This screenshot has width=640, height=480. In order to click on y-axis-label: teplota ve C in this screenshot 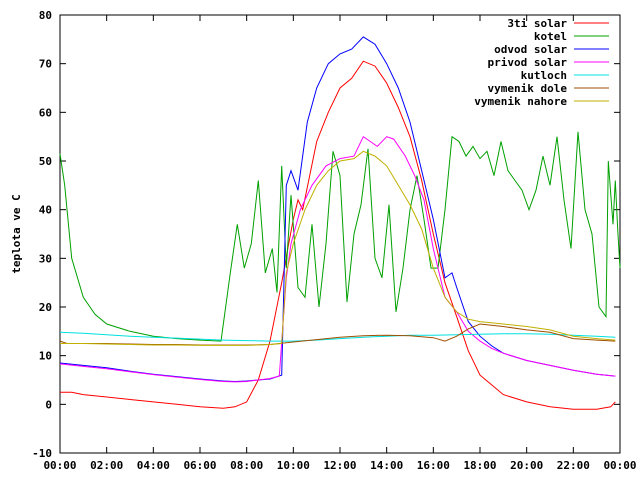, I will do `click(16, 233)`.